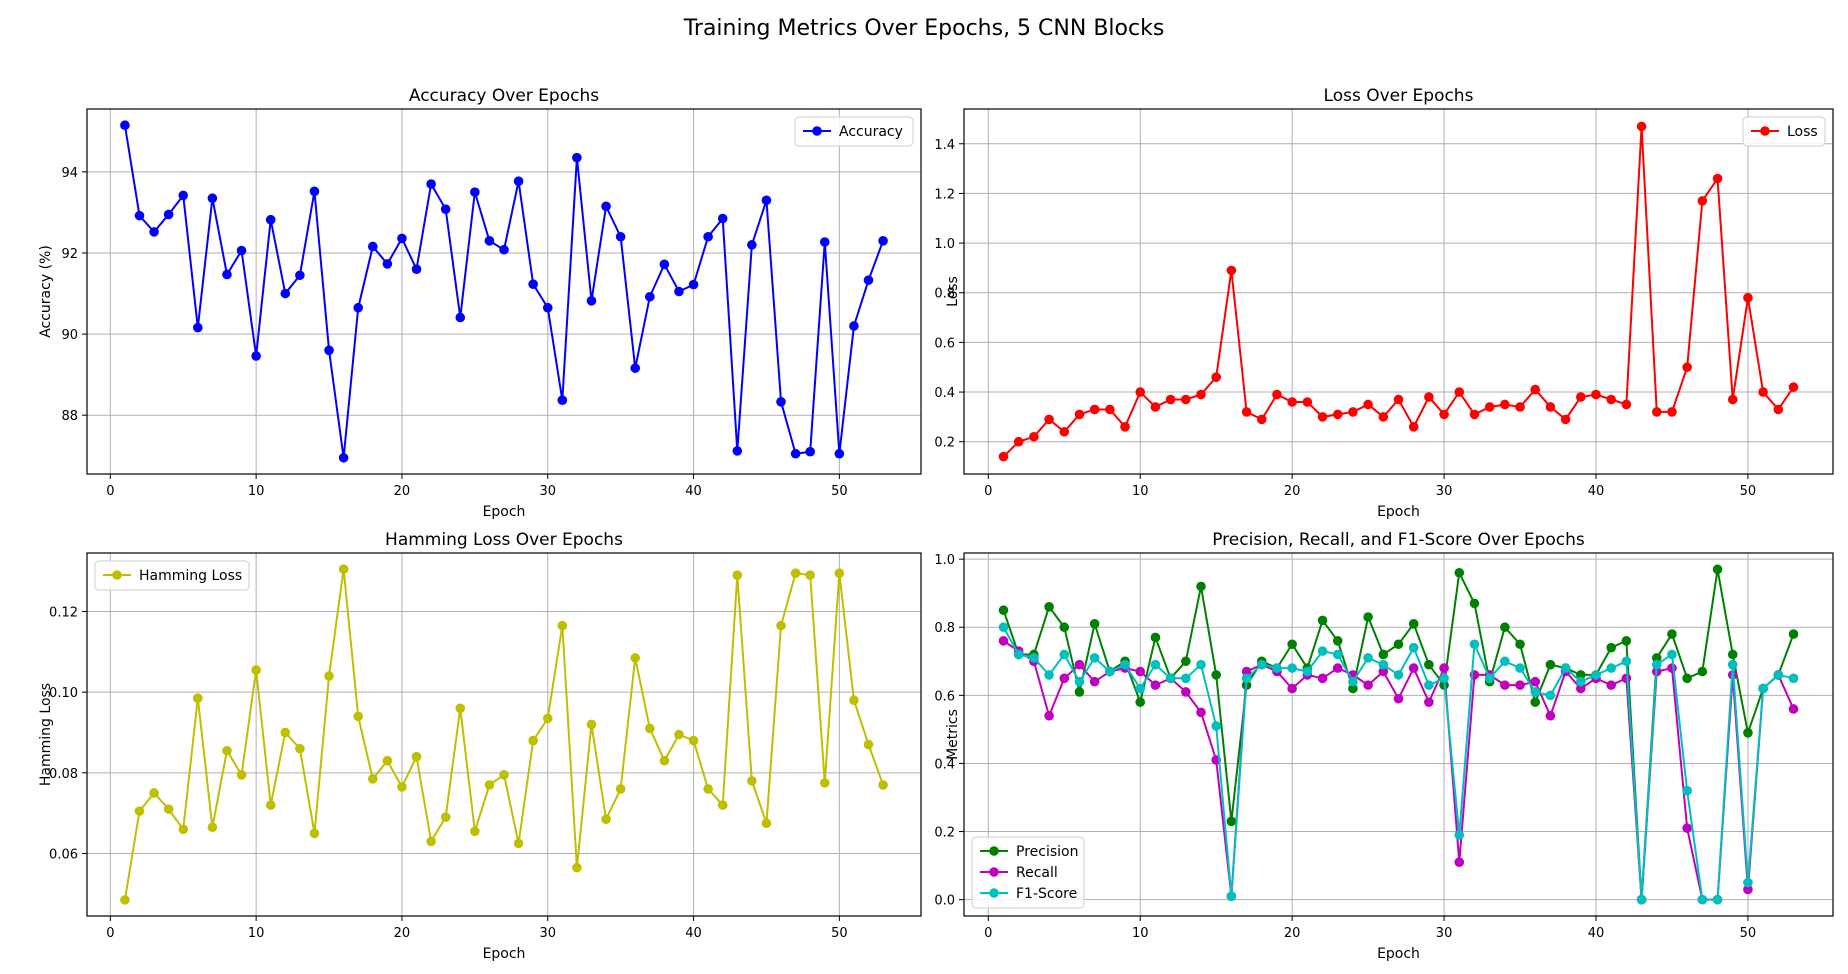 Image resolution: width=1848 pixels, height=974 pixels. Describe the element at coordinates (944, 901) in the screenshot. I see `y-tick-label: 0.0` at that location.